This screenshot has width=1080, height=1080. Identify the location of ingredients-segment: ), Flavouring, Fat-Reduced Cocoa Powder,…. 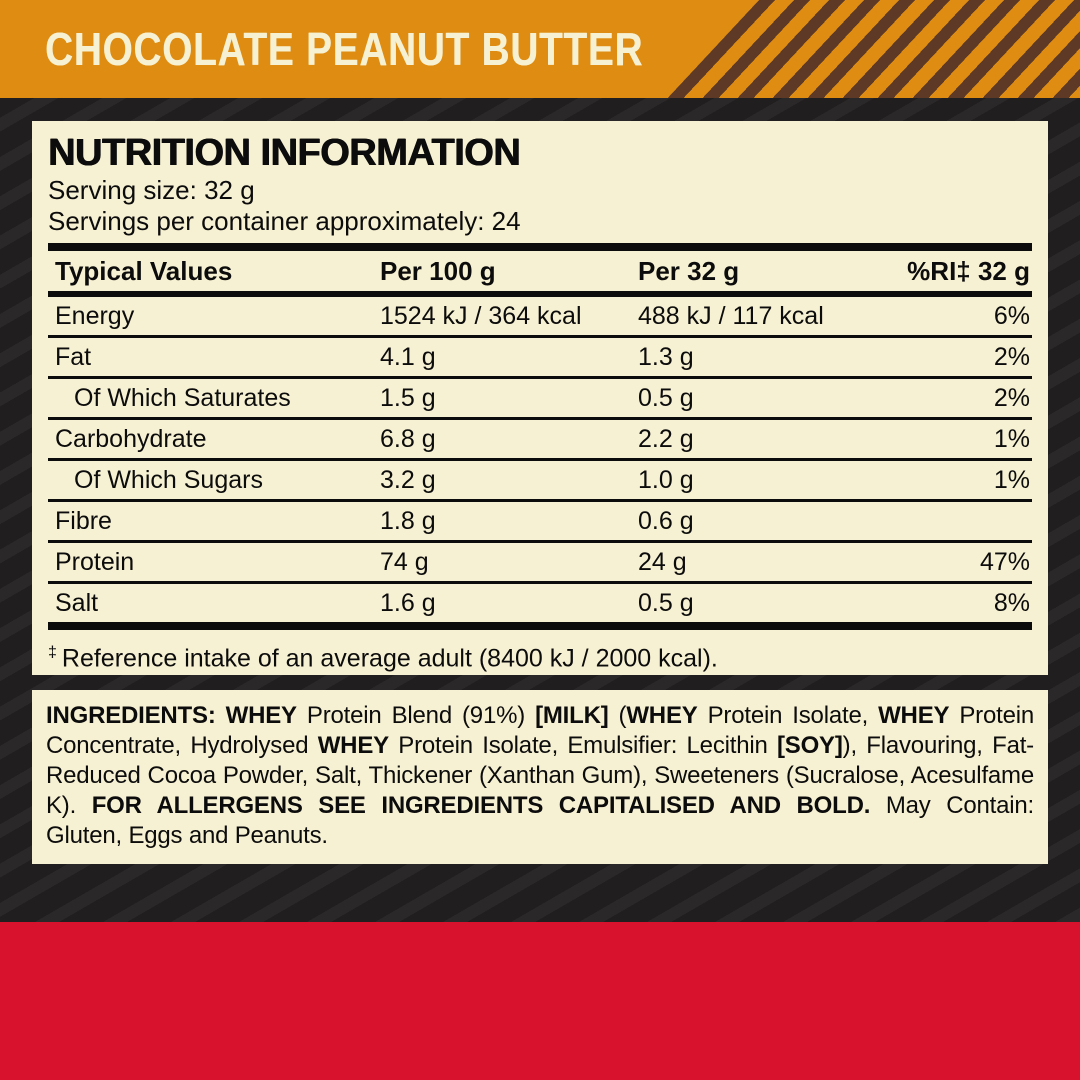
(540, 775).